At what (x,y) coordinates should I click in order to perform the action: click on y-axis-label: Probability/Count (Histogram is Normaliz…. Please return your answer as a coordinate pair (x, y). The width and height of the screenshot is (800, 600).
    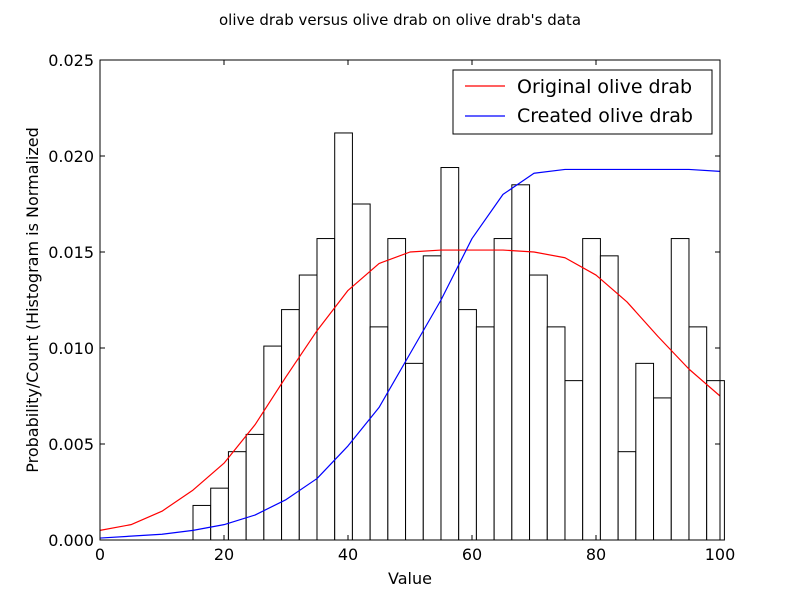
    Looking at the image, I should click on (32, 300).